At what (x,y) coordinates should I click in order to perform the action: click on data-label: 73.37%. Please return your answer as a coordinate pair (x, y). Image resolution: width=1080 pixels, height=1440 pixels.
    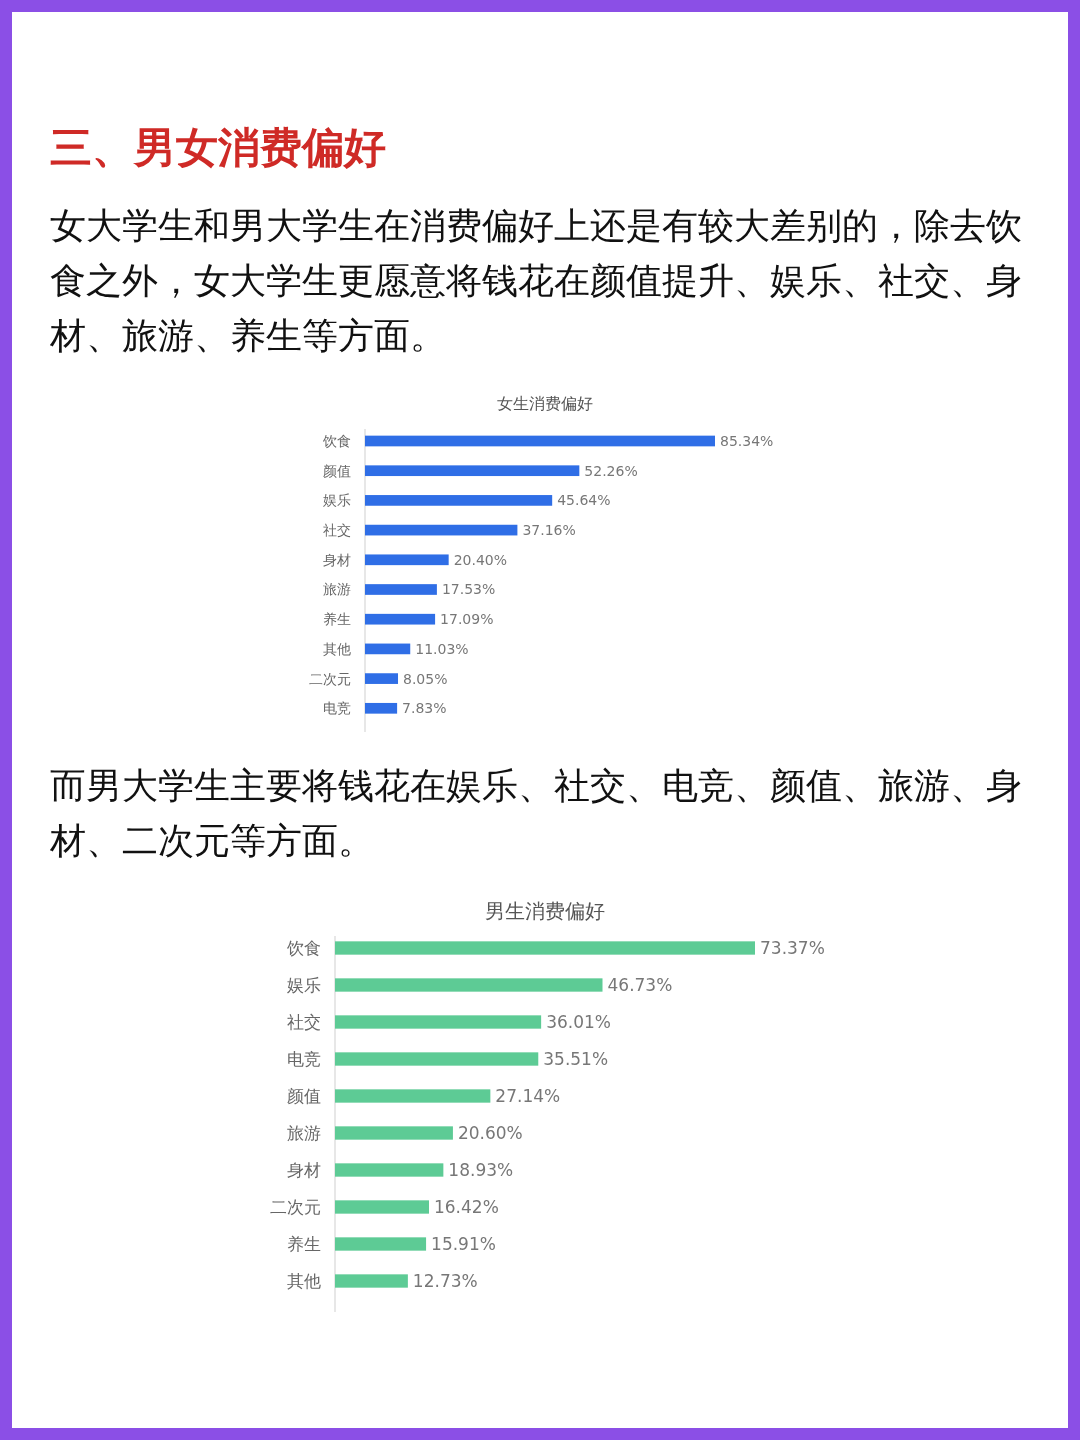
    Looking at the image, I should click on (792, 947).